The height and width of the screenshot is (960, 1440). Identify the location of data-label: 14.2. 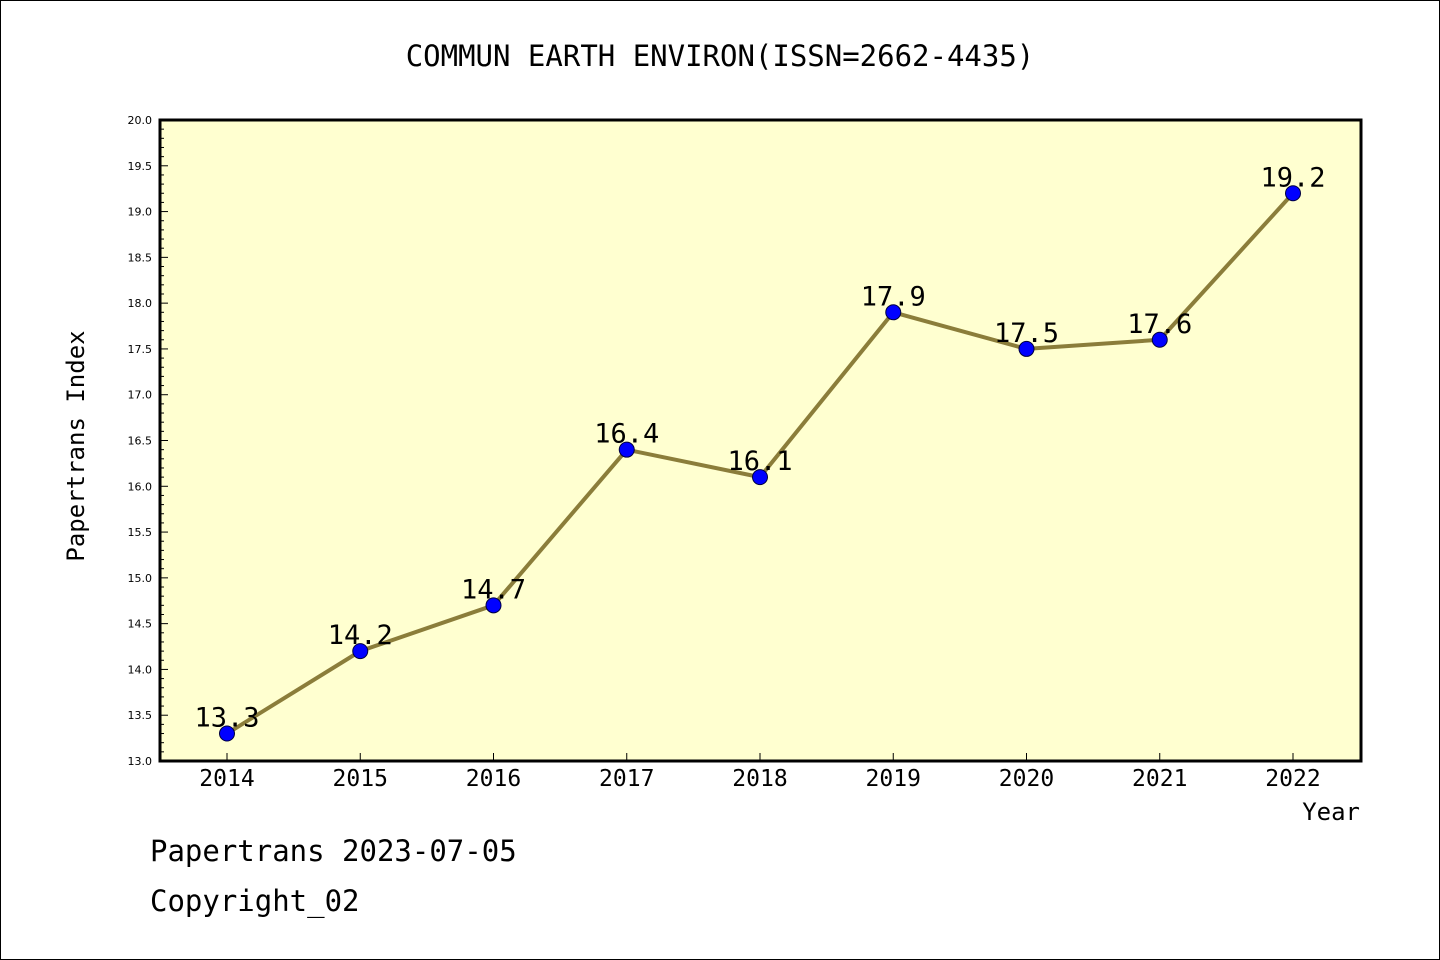
(360, 635).